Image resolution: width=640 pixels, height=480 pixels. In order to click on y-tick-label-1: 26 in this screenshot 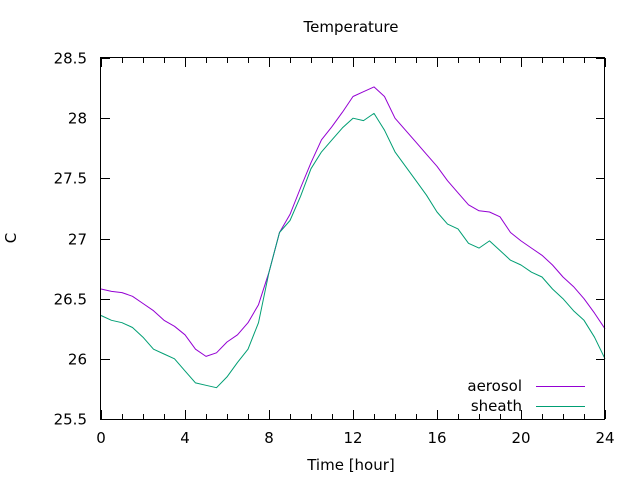, I will do `click(77, 360)`.